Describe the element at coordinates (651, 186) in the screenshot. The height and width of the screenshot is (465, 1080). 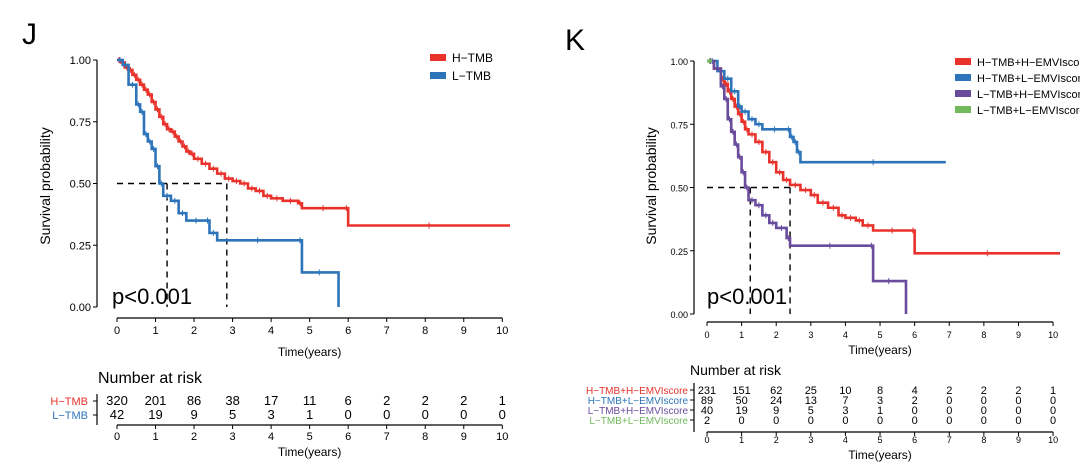
I see `y-axis-label: Survival probability` at that location.